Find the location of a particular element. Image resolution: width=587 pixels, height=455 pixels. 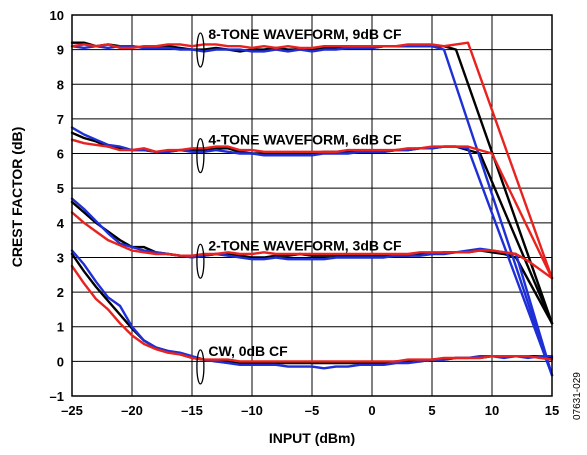

series-annotation: 8-TONE WAVEFORM, 9dB CF is located at coordinates (305, 34).